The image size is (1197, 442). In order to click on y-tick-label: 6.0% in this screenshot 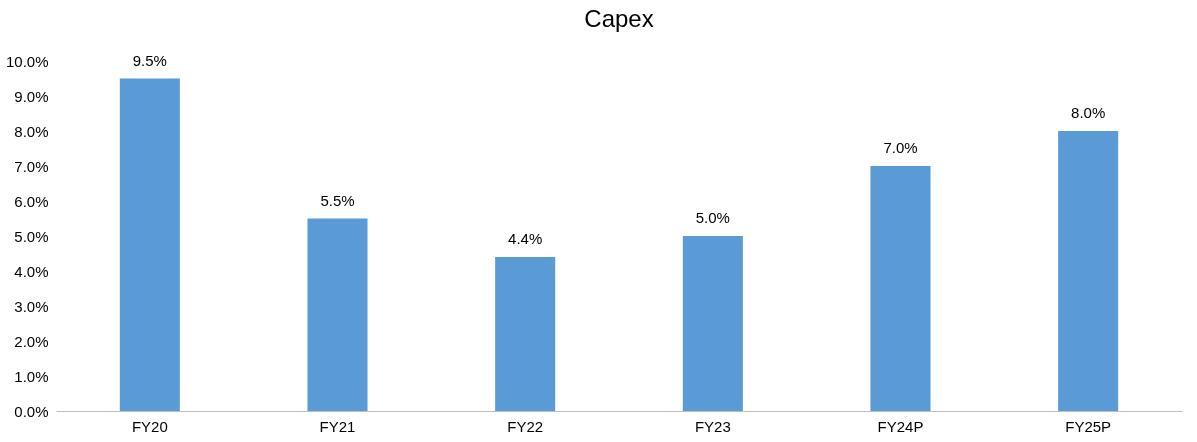, I will do `click(31, 201)`.